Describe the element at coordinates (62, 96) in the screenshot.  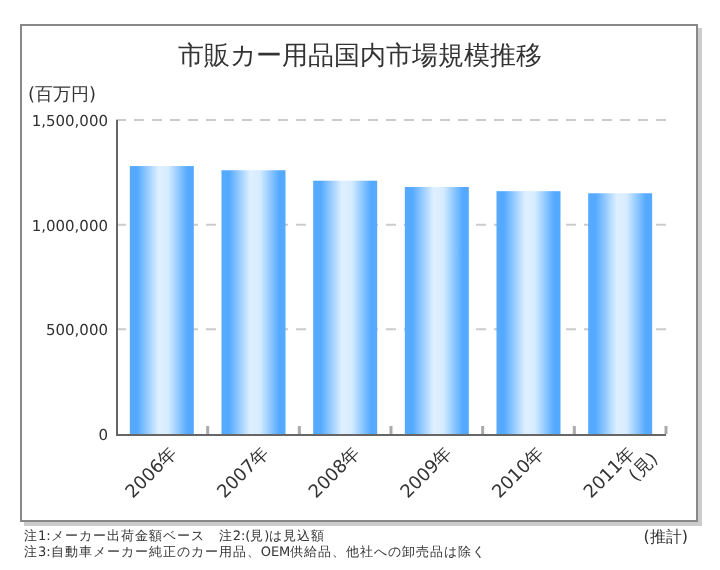
I see `y-axis-title: (百万円)` at that location.